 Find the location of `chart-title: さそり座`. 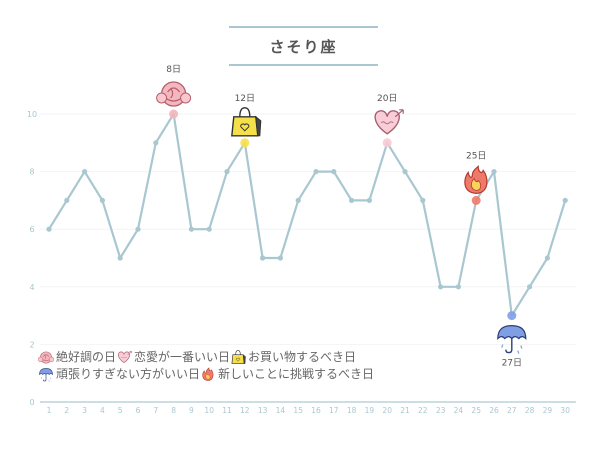

chart-title: さそり座 is located at coordinates (303, 46).